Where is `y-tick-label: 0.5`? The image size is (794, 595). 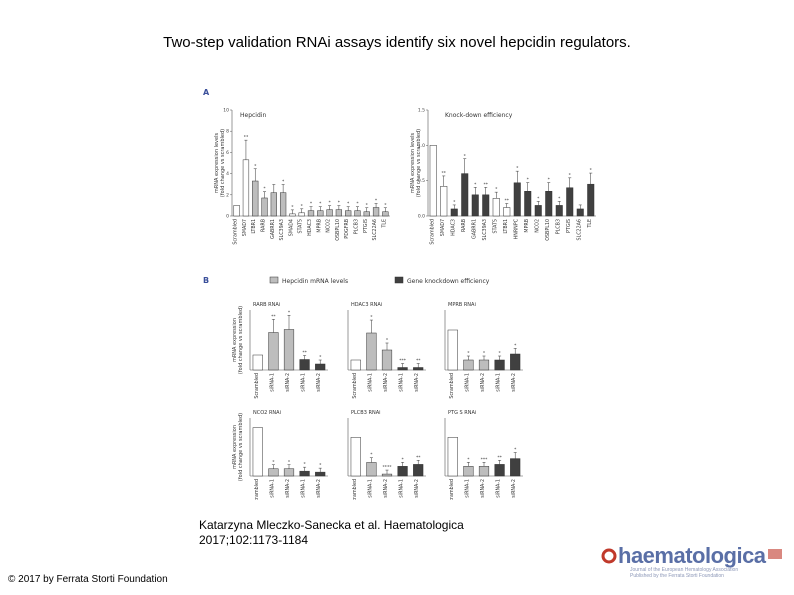
y-tick-label: 0.5 is located at coordinates (421, 181).